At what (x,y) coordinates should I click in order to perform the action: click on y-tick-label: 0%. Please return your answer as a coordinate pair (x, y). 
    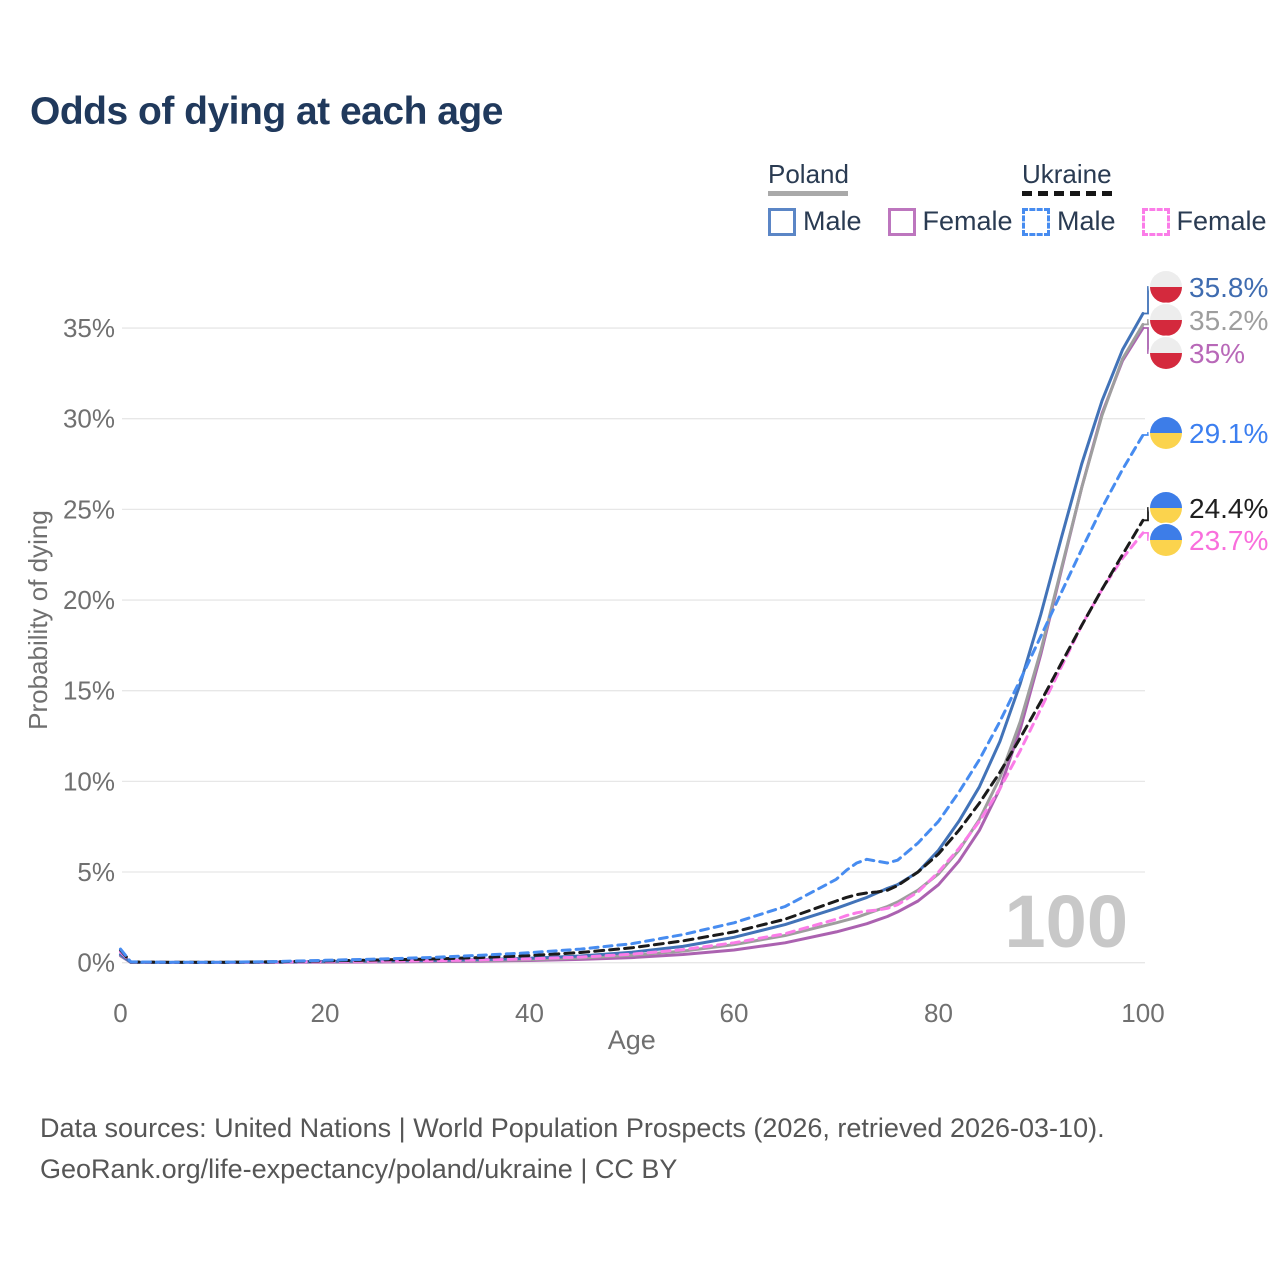
    Looking at the image, I should click on (96, 963).